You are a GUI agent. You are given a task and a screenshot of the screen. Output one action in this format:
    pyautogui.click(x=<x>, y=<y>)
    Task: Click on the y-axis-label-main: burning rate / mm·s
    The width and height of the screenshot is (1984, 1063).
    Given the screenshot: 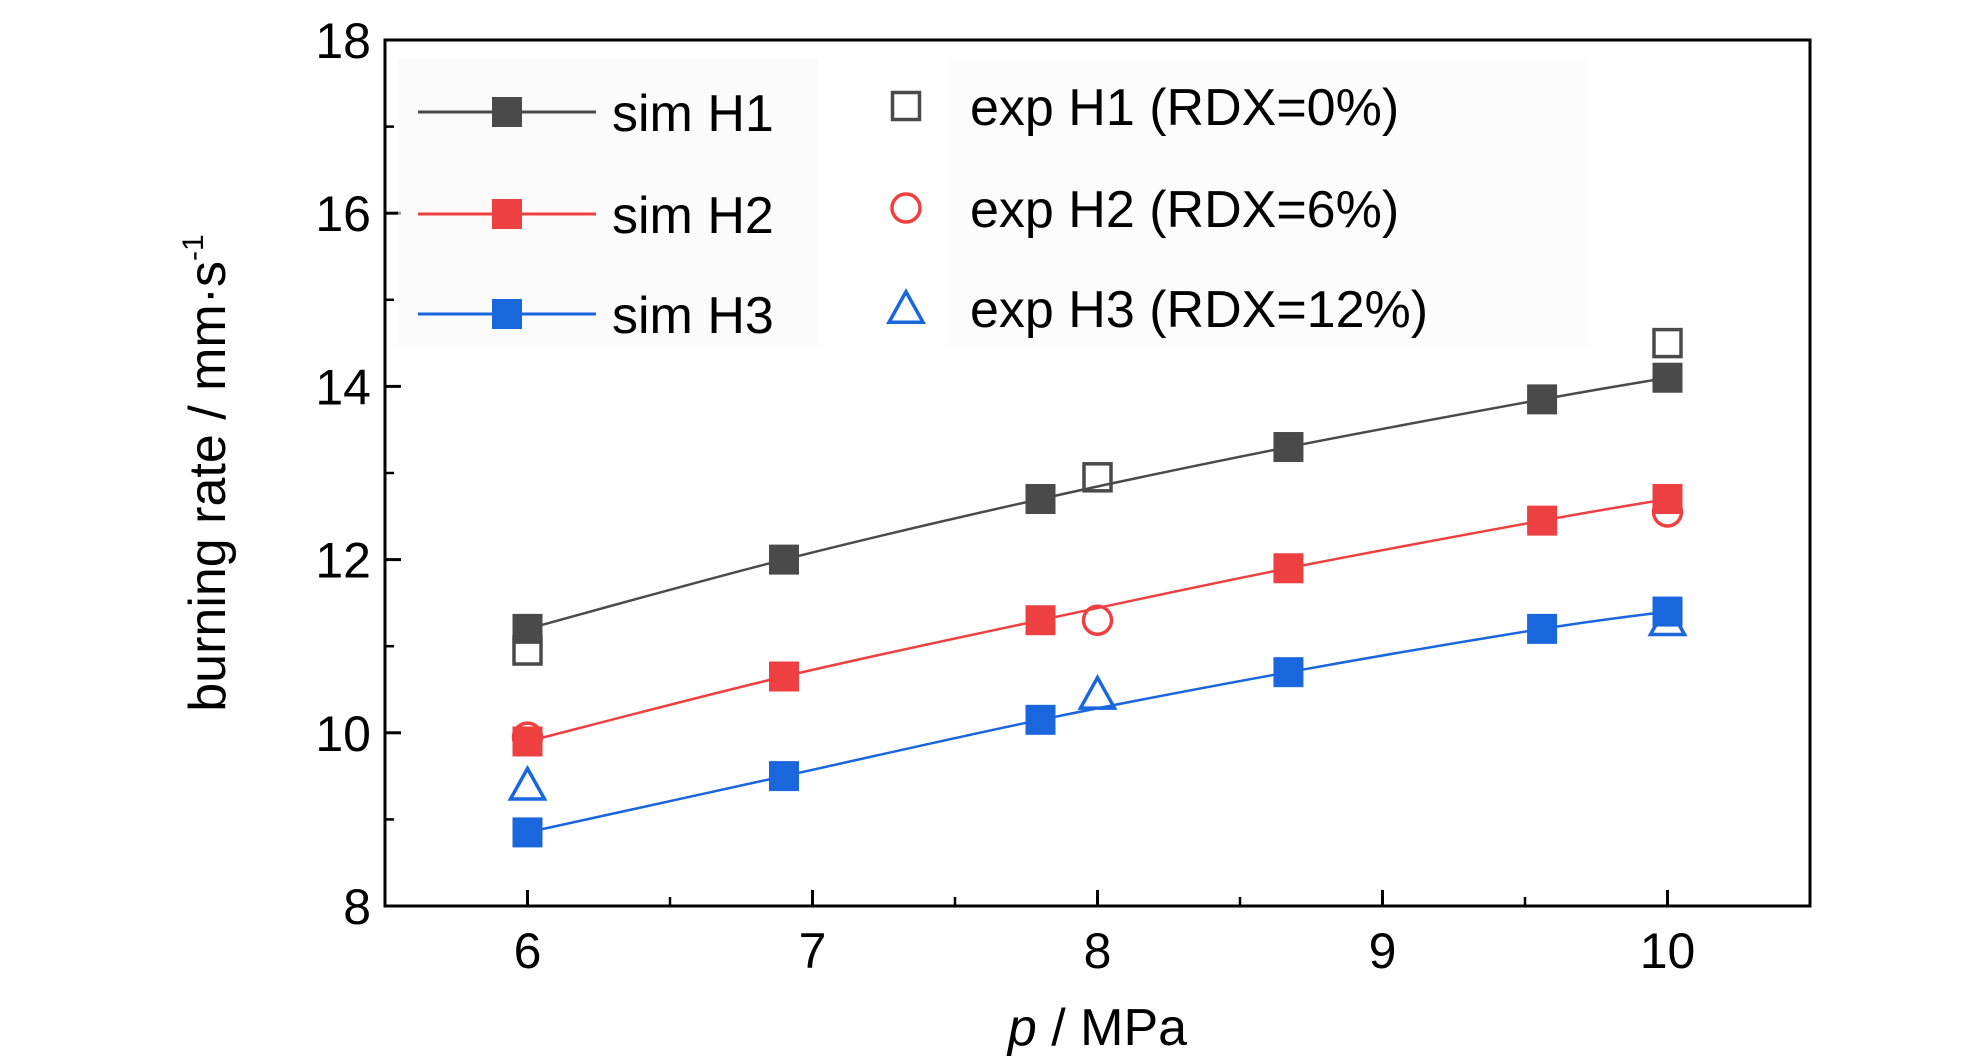 What is the action you would take?
    pyautogui.click(x=208, y=486)
    